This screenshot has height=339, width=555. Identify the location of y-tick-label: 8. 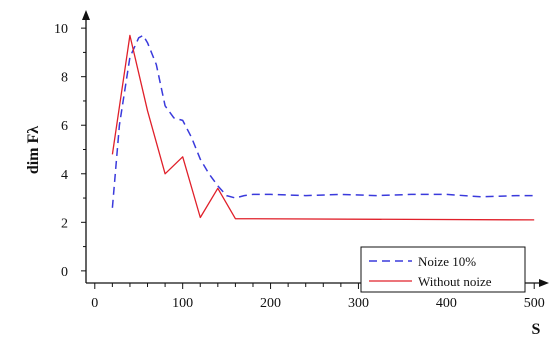
(64, 78).